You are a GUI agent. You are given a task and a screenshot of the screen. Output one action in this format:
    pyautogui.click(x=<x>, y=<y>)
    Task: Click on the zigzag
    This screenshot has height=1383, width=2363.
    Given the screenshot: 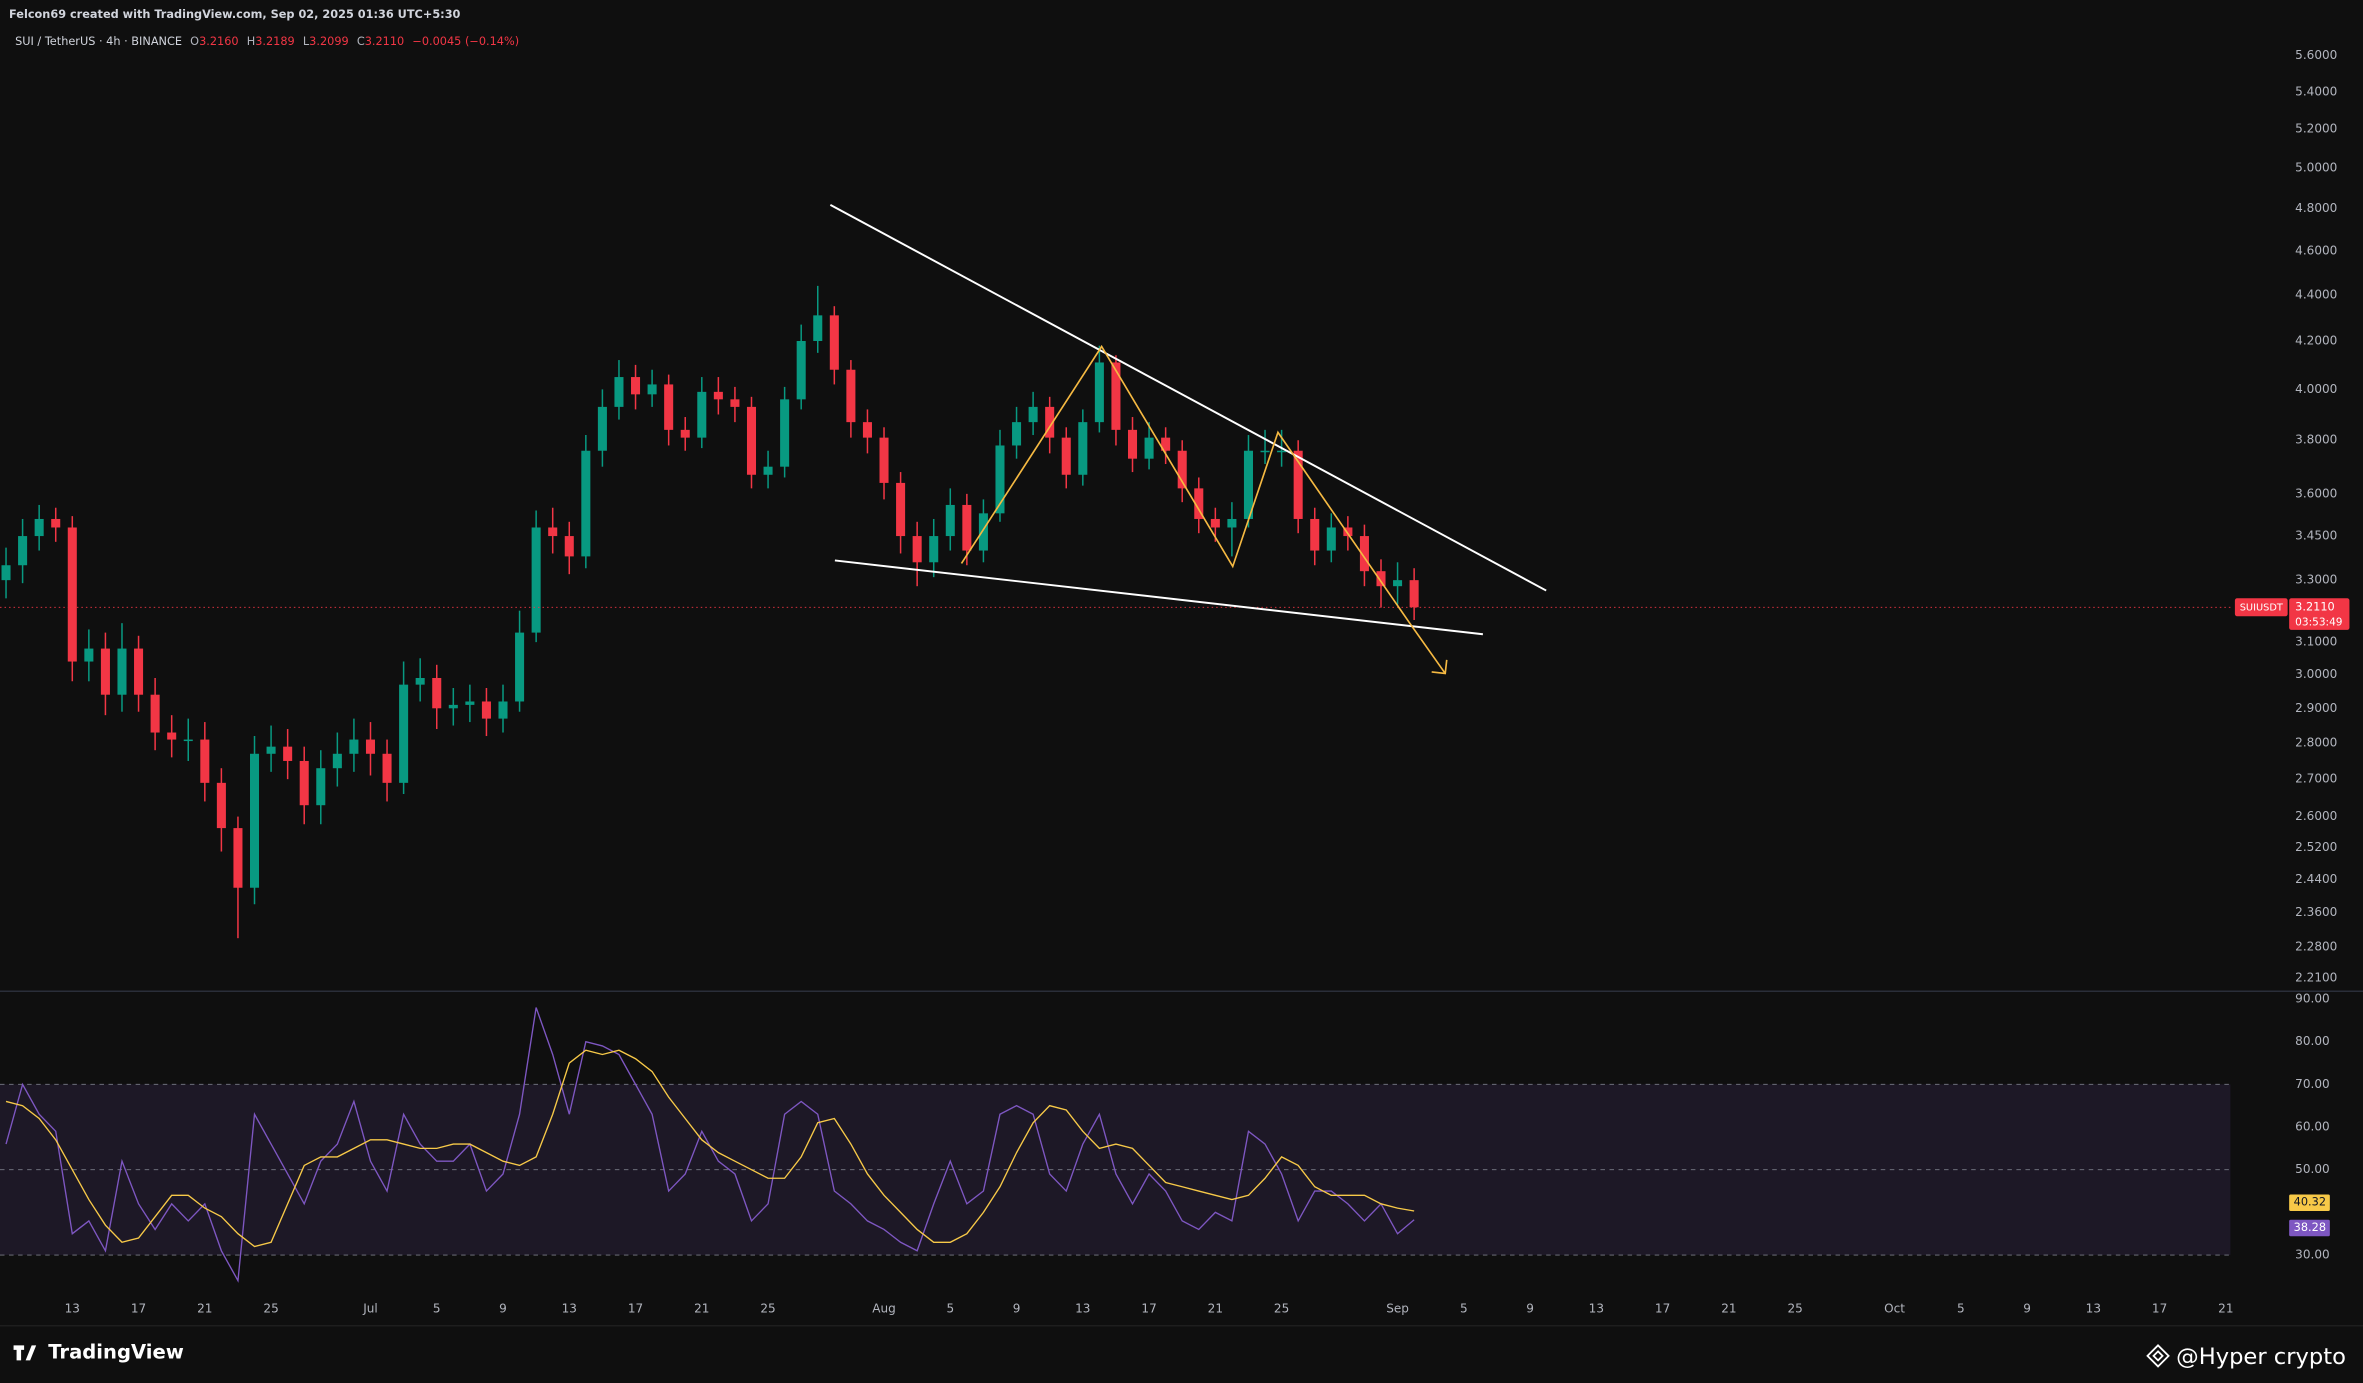 What is the action you would take?
    pyautogui.click(x=1203, y=509)
    